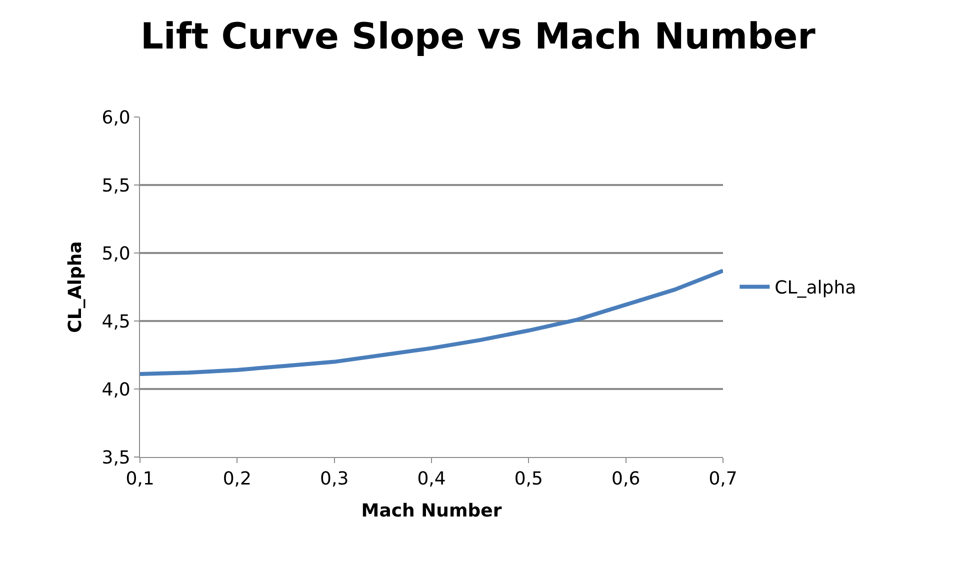  I want to click on x-tick-label: 0,2, so click(237, 479).